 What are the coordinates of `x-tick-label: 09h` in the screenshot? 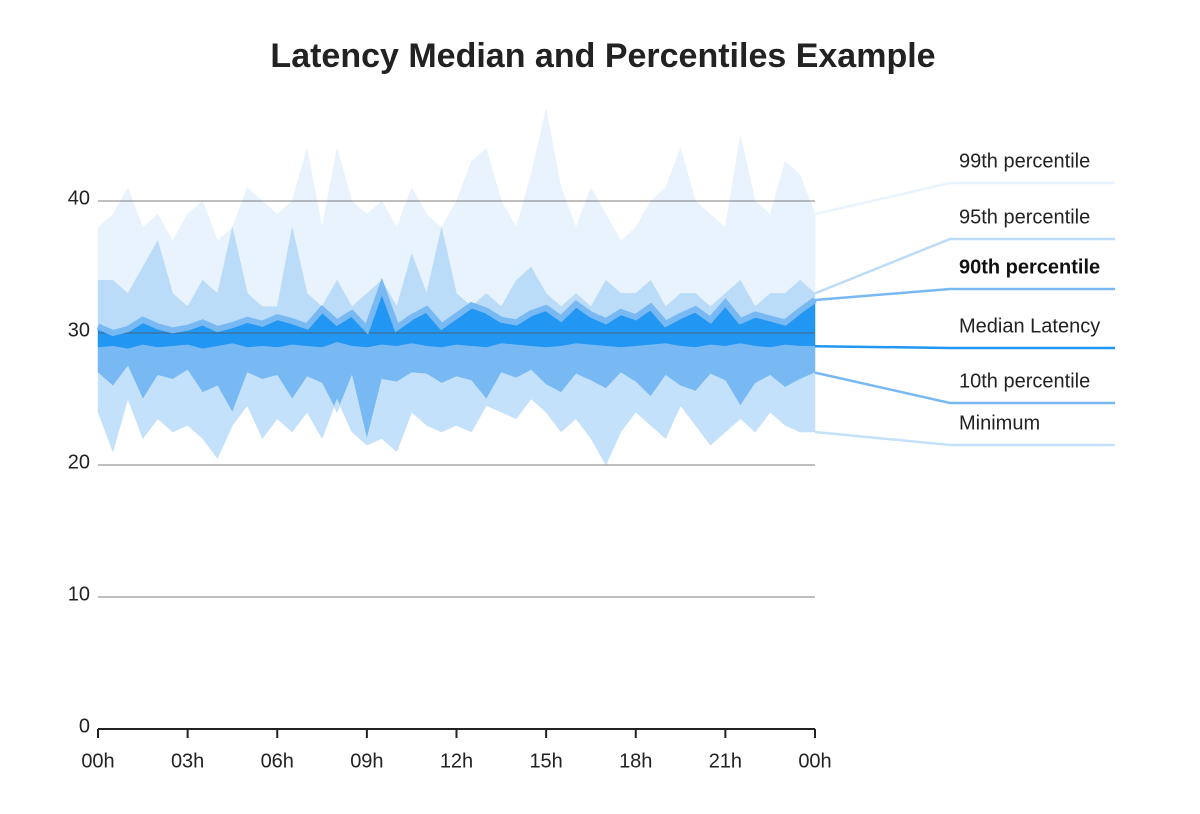 It's located at (366, 761).